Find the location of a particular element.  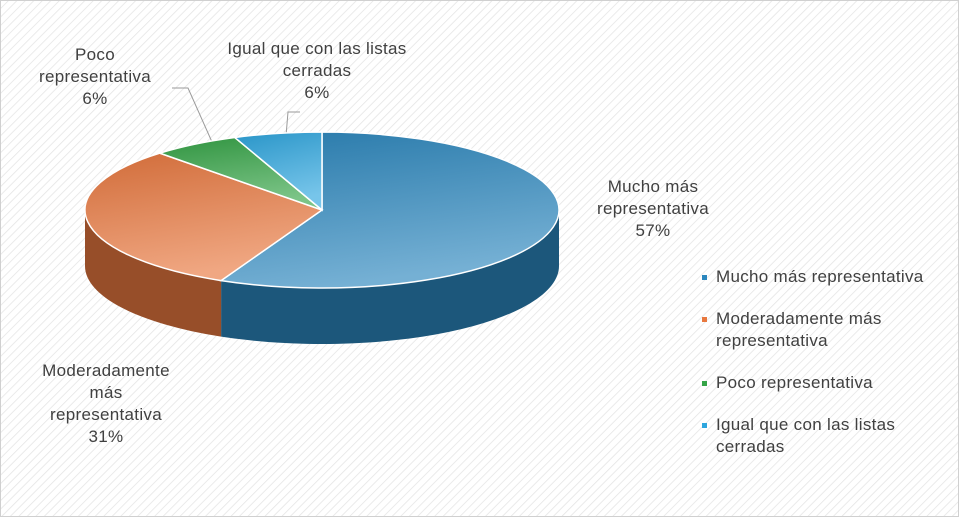

data-label: Moderadamente más representativa 31% is located at coordinates (106, 404).